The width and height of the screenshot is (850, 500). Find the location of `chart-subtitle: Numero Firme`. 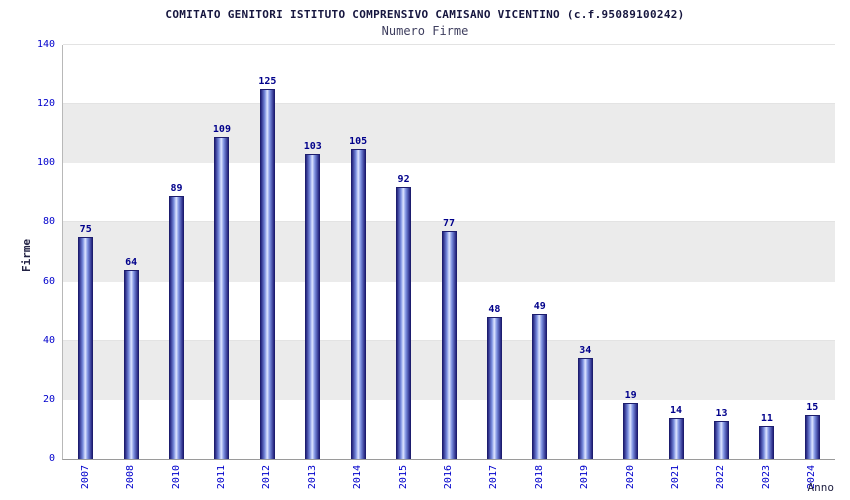

chart-subtitle: Numero Firme is located at coordinates (425, 31).